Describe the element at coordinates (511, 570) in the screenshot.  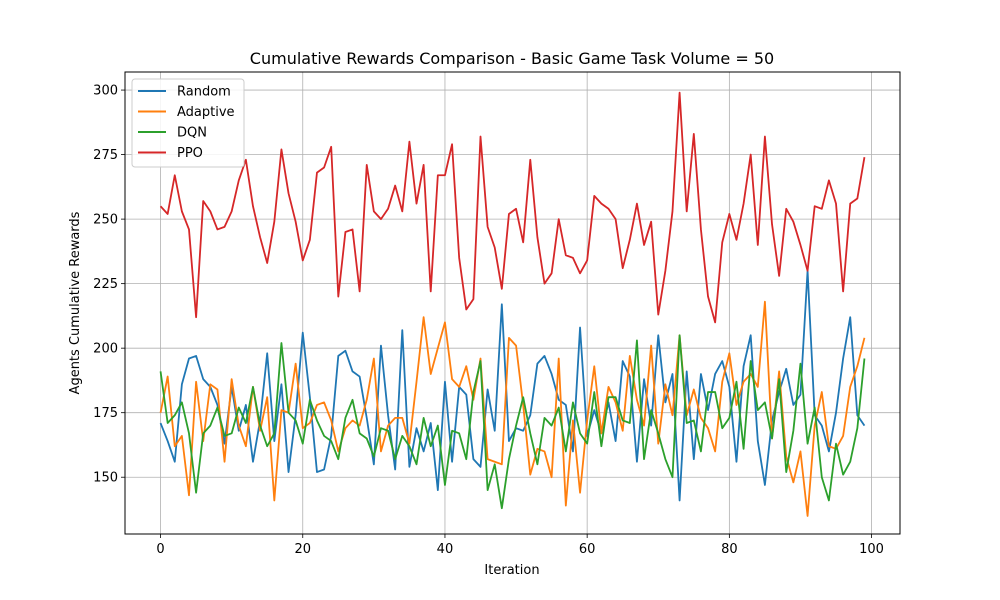
I see `x-axis-label: Iteration` at that location.